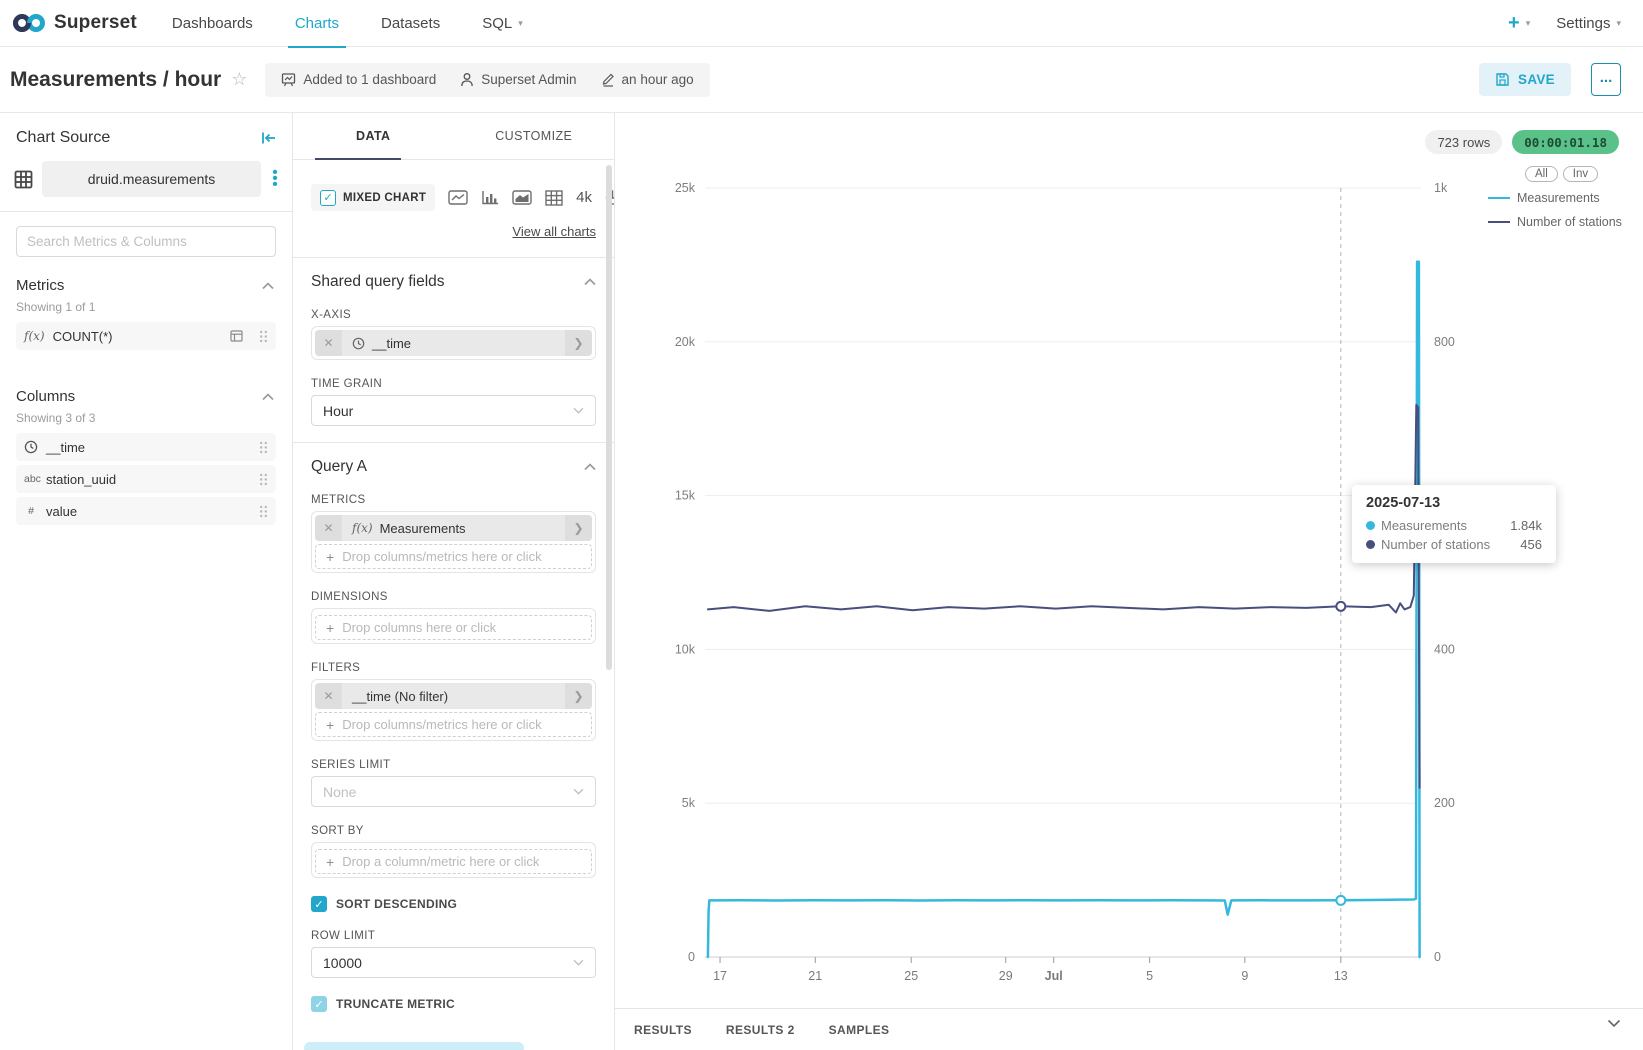 Image resolution: width=1643 pixels, height=1050 pixels. Describe the element at coordinates (453, 791) in the screenshot. I see `series-limit-select: None` at that location.